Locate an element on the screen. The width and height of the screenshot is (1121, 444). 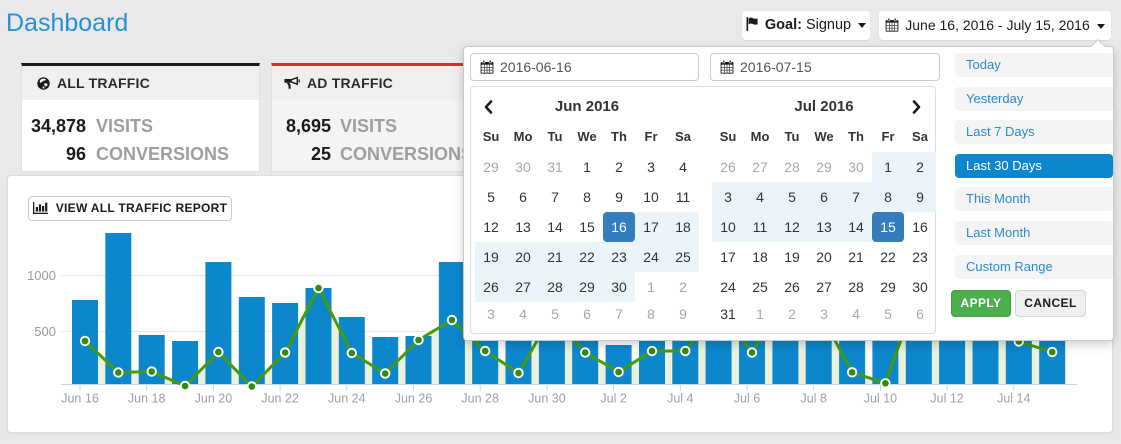
svg-text: Jun 28 is located at coordinates (480, 399).